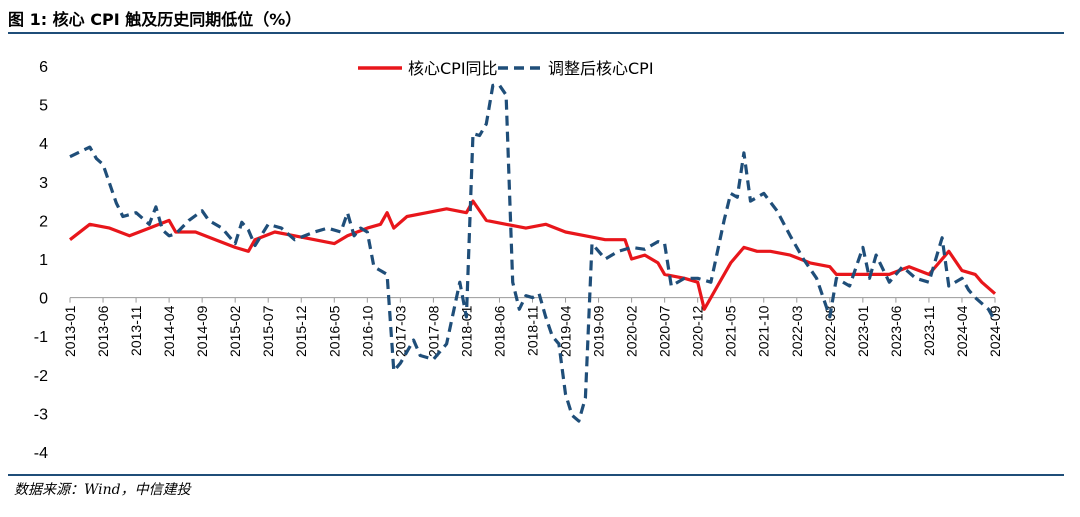 The width and height of the screenshot is (1080, 517). What do you see at coordinates (962, 331) in the screenshot?
I see `x-tick-label: 2024-04` at bounding box center [962, 331].